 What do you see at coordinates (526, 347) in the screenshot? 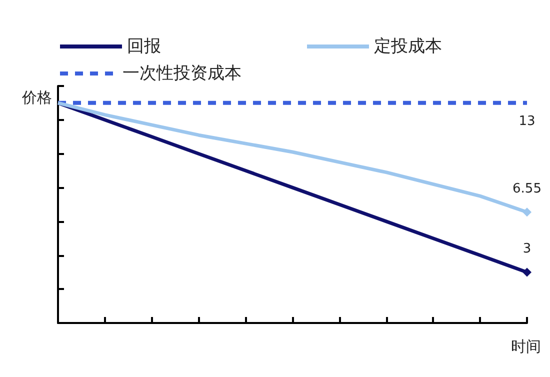
I see `x-axis-title: 时间` at bounding box center [526, 347].